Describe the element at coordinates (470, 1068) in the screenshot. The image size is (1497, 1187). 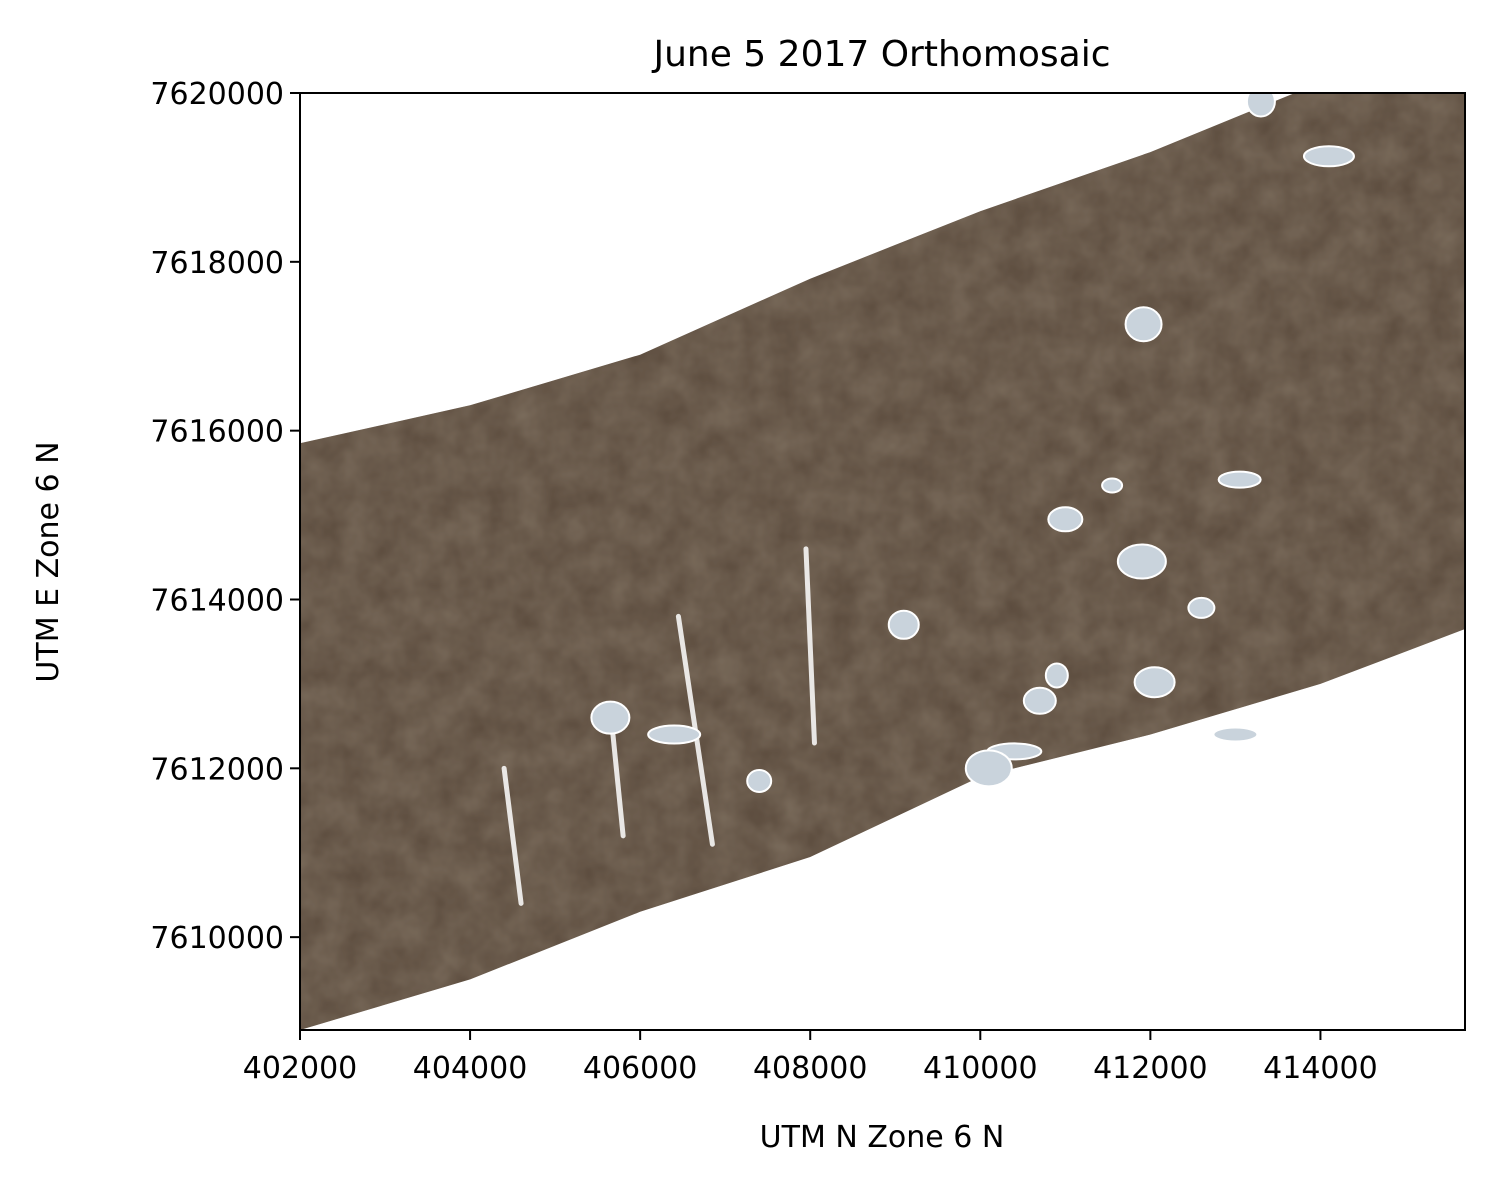
I see `x-tick-label: 404000` at that location.